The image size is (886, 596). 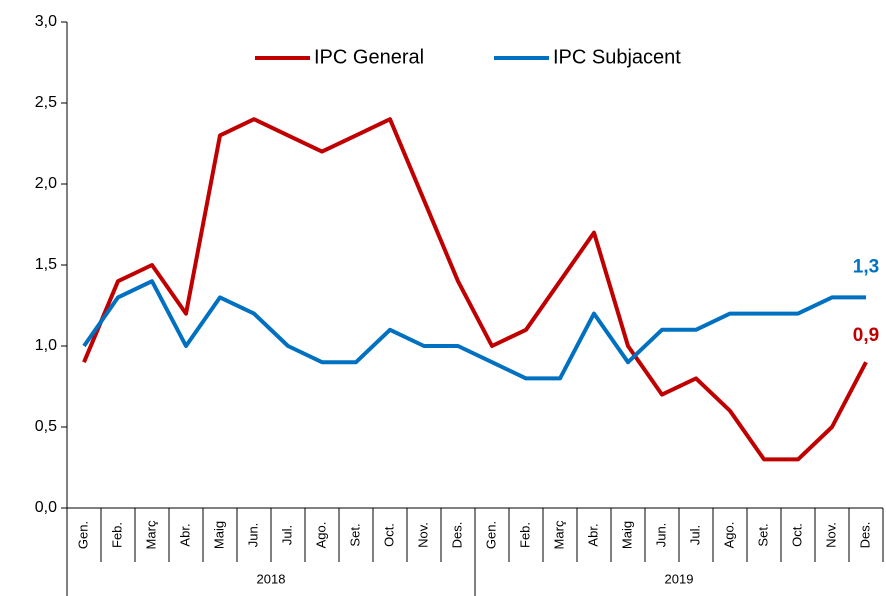 I want to click on y-tick-label: 1,0, so click(x=46, y=345).